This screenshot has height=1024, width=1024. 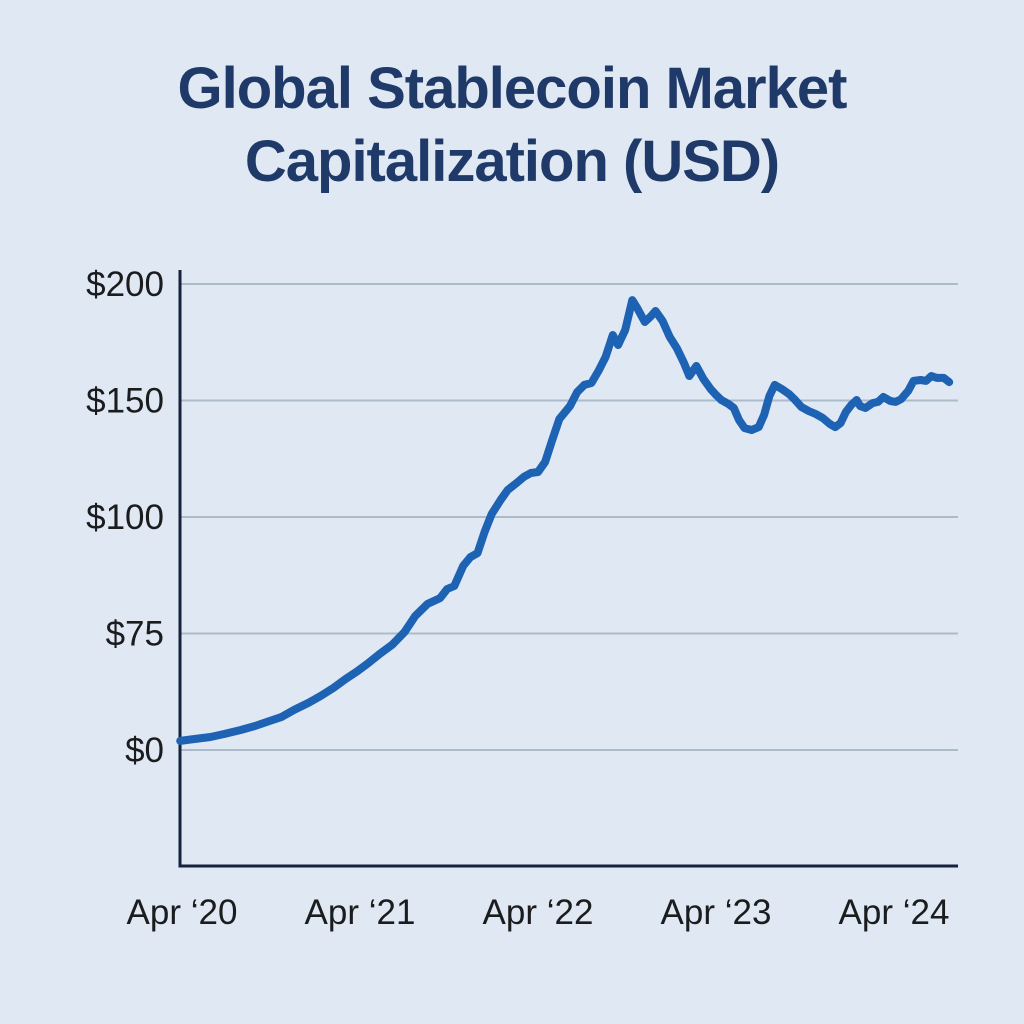 I want to click on x-tick-label: Apr ‘20, so click(x=182, y=912).